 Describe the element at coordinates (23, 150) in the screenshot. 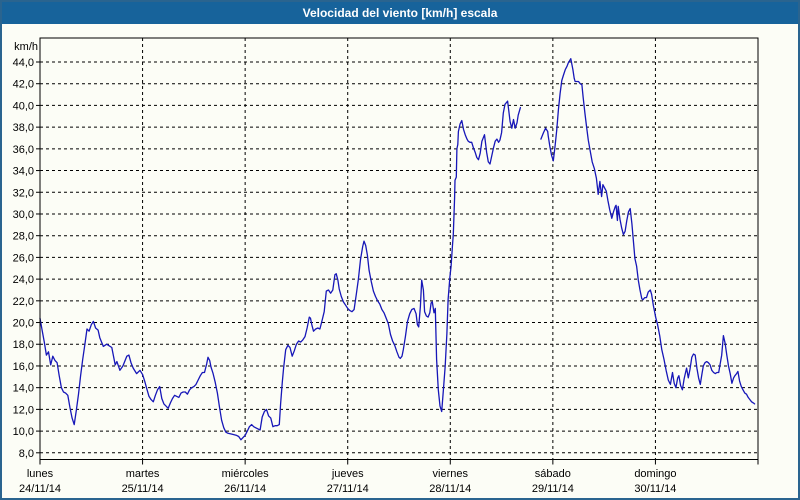

I see `y-tick-label: 36,0` at that location.